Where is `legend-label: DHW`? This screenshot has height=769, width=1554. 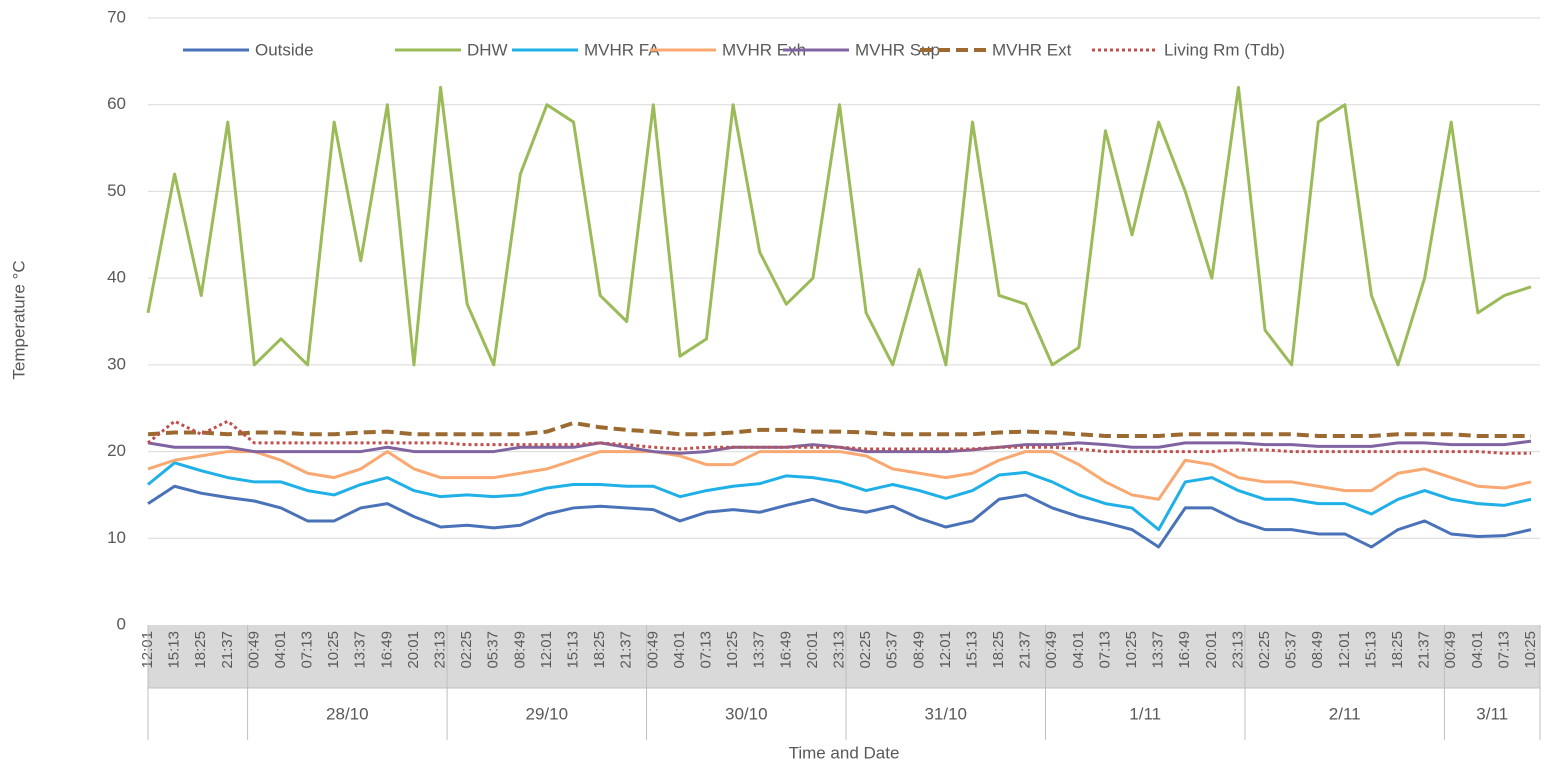 legend-label: DHW is located at coordinates (487, 49).